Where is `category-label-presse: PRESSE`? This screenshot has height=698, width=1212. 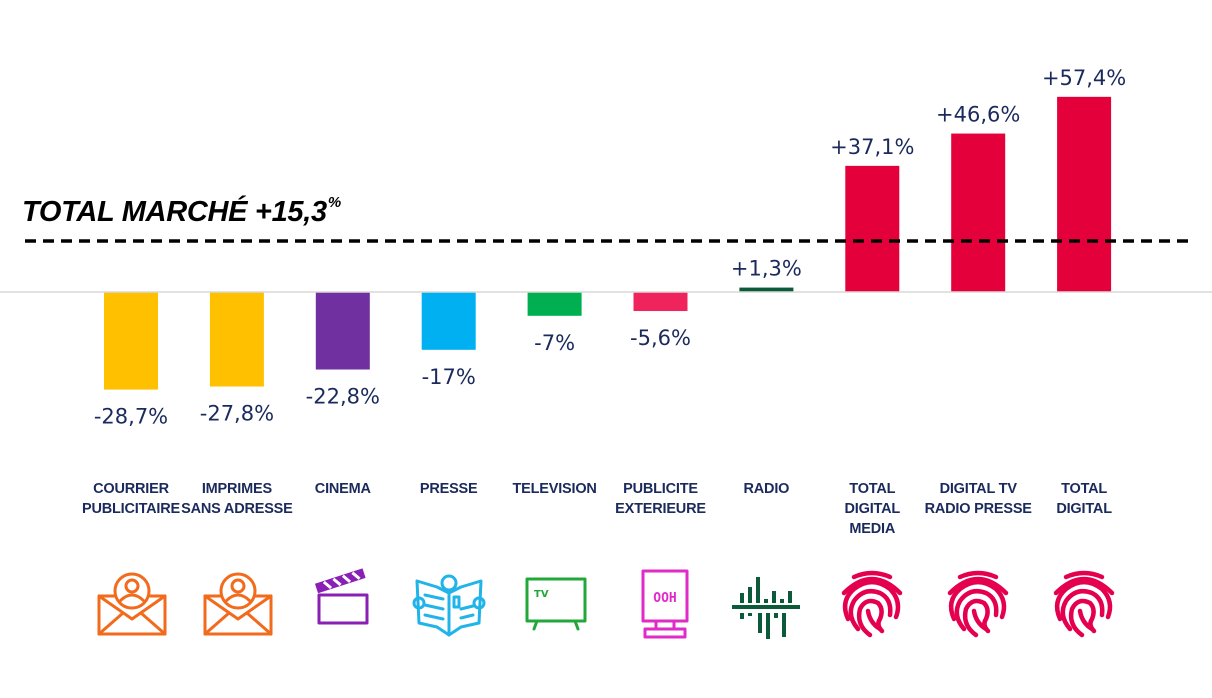 category-label-presse: PRESSE is located at coordinates (448, 489).